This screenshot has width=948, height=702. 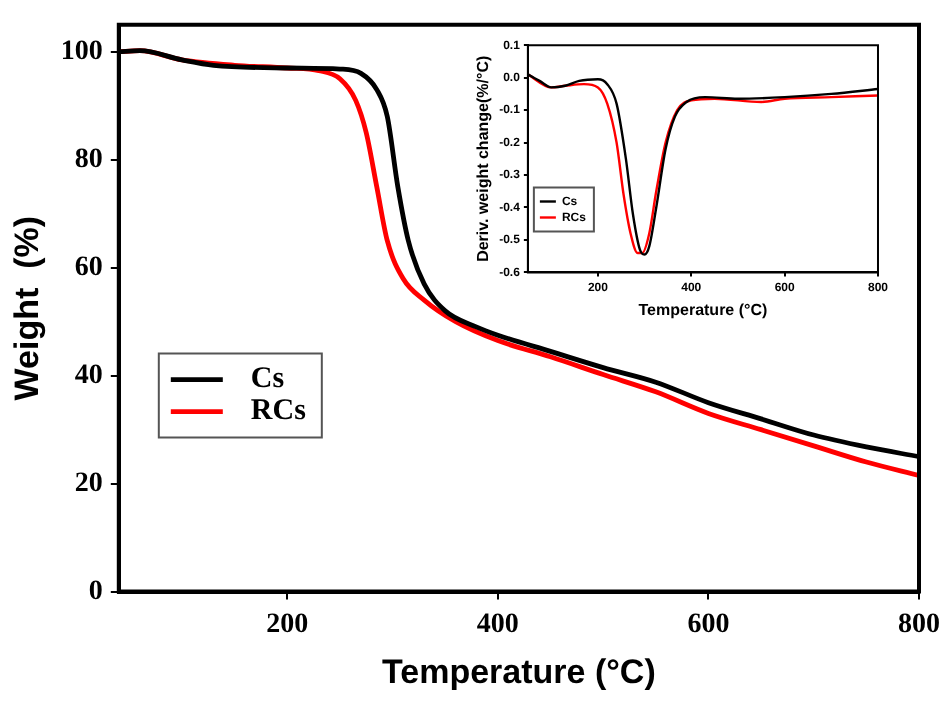 What do you see at coordinates (287, 624) in the screenshot?
I see `x-tick-label: 200` at bounding box center [287, 624].